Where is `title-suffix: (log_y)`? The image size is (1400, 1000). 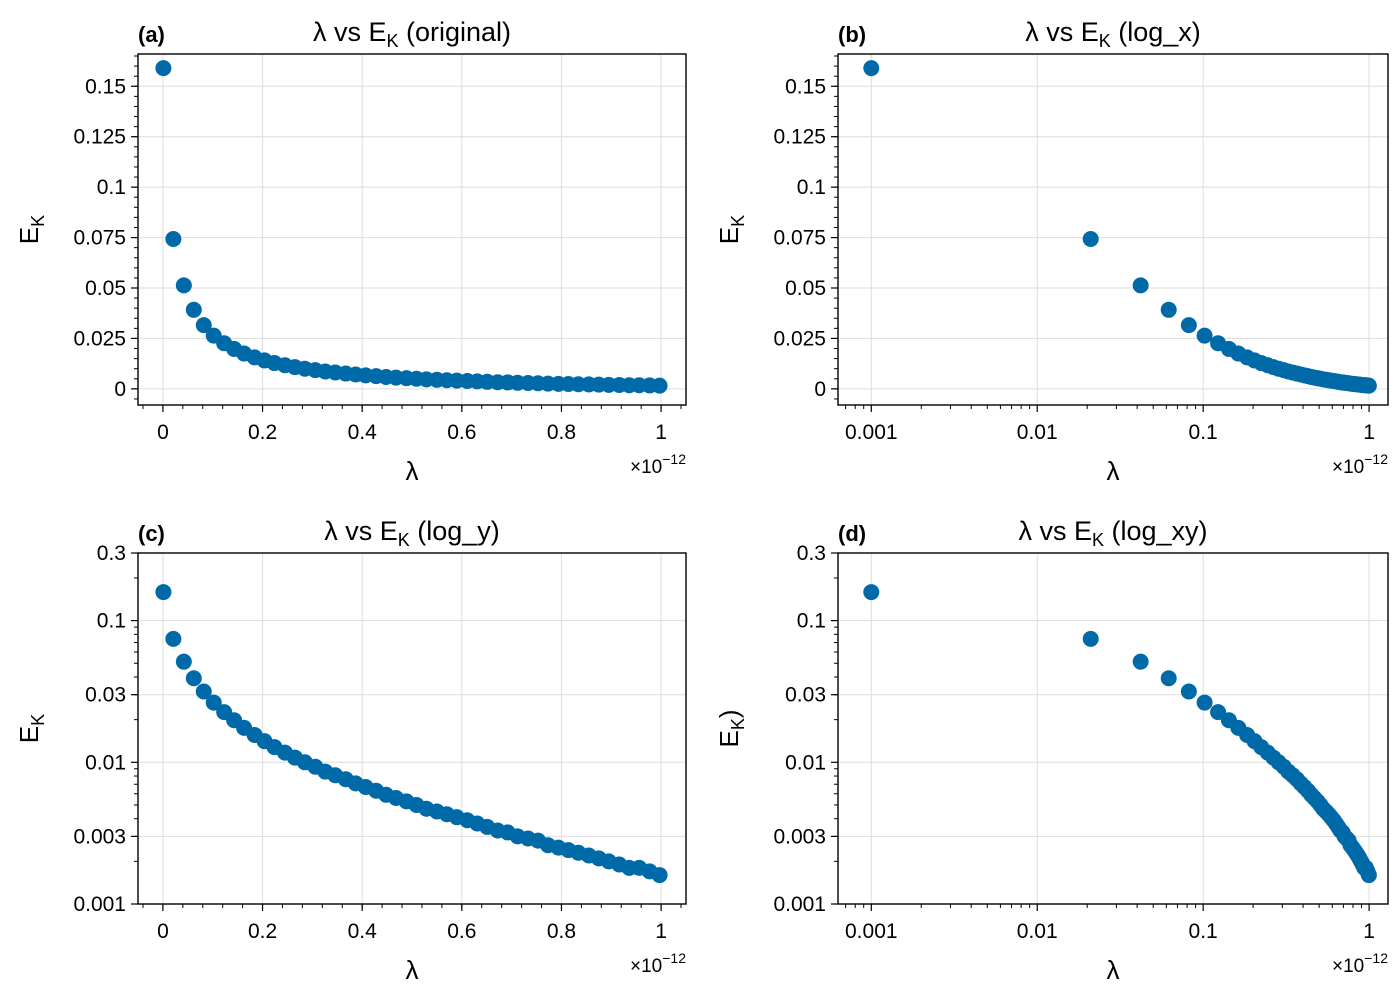 title-suffix: (log_y) is located at coordinates (455, 531).